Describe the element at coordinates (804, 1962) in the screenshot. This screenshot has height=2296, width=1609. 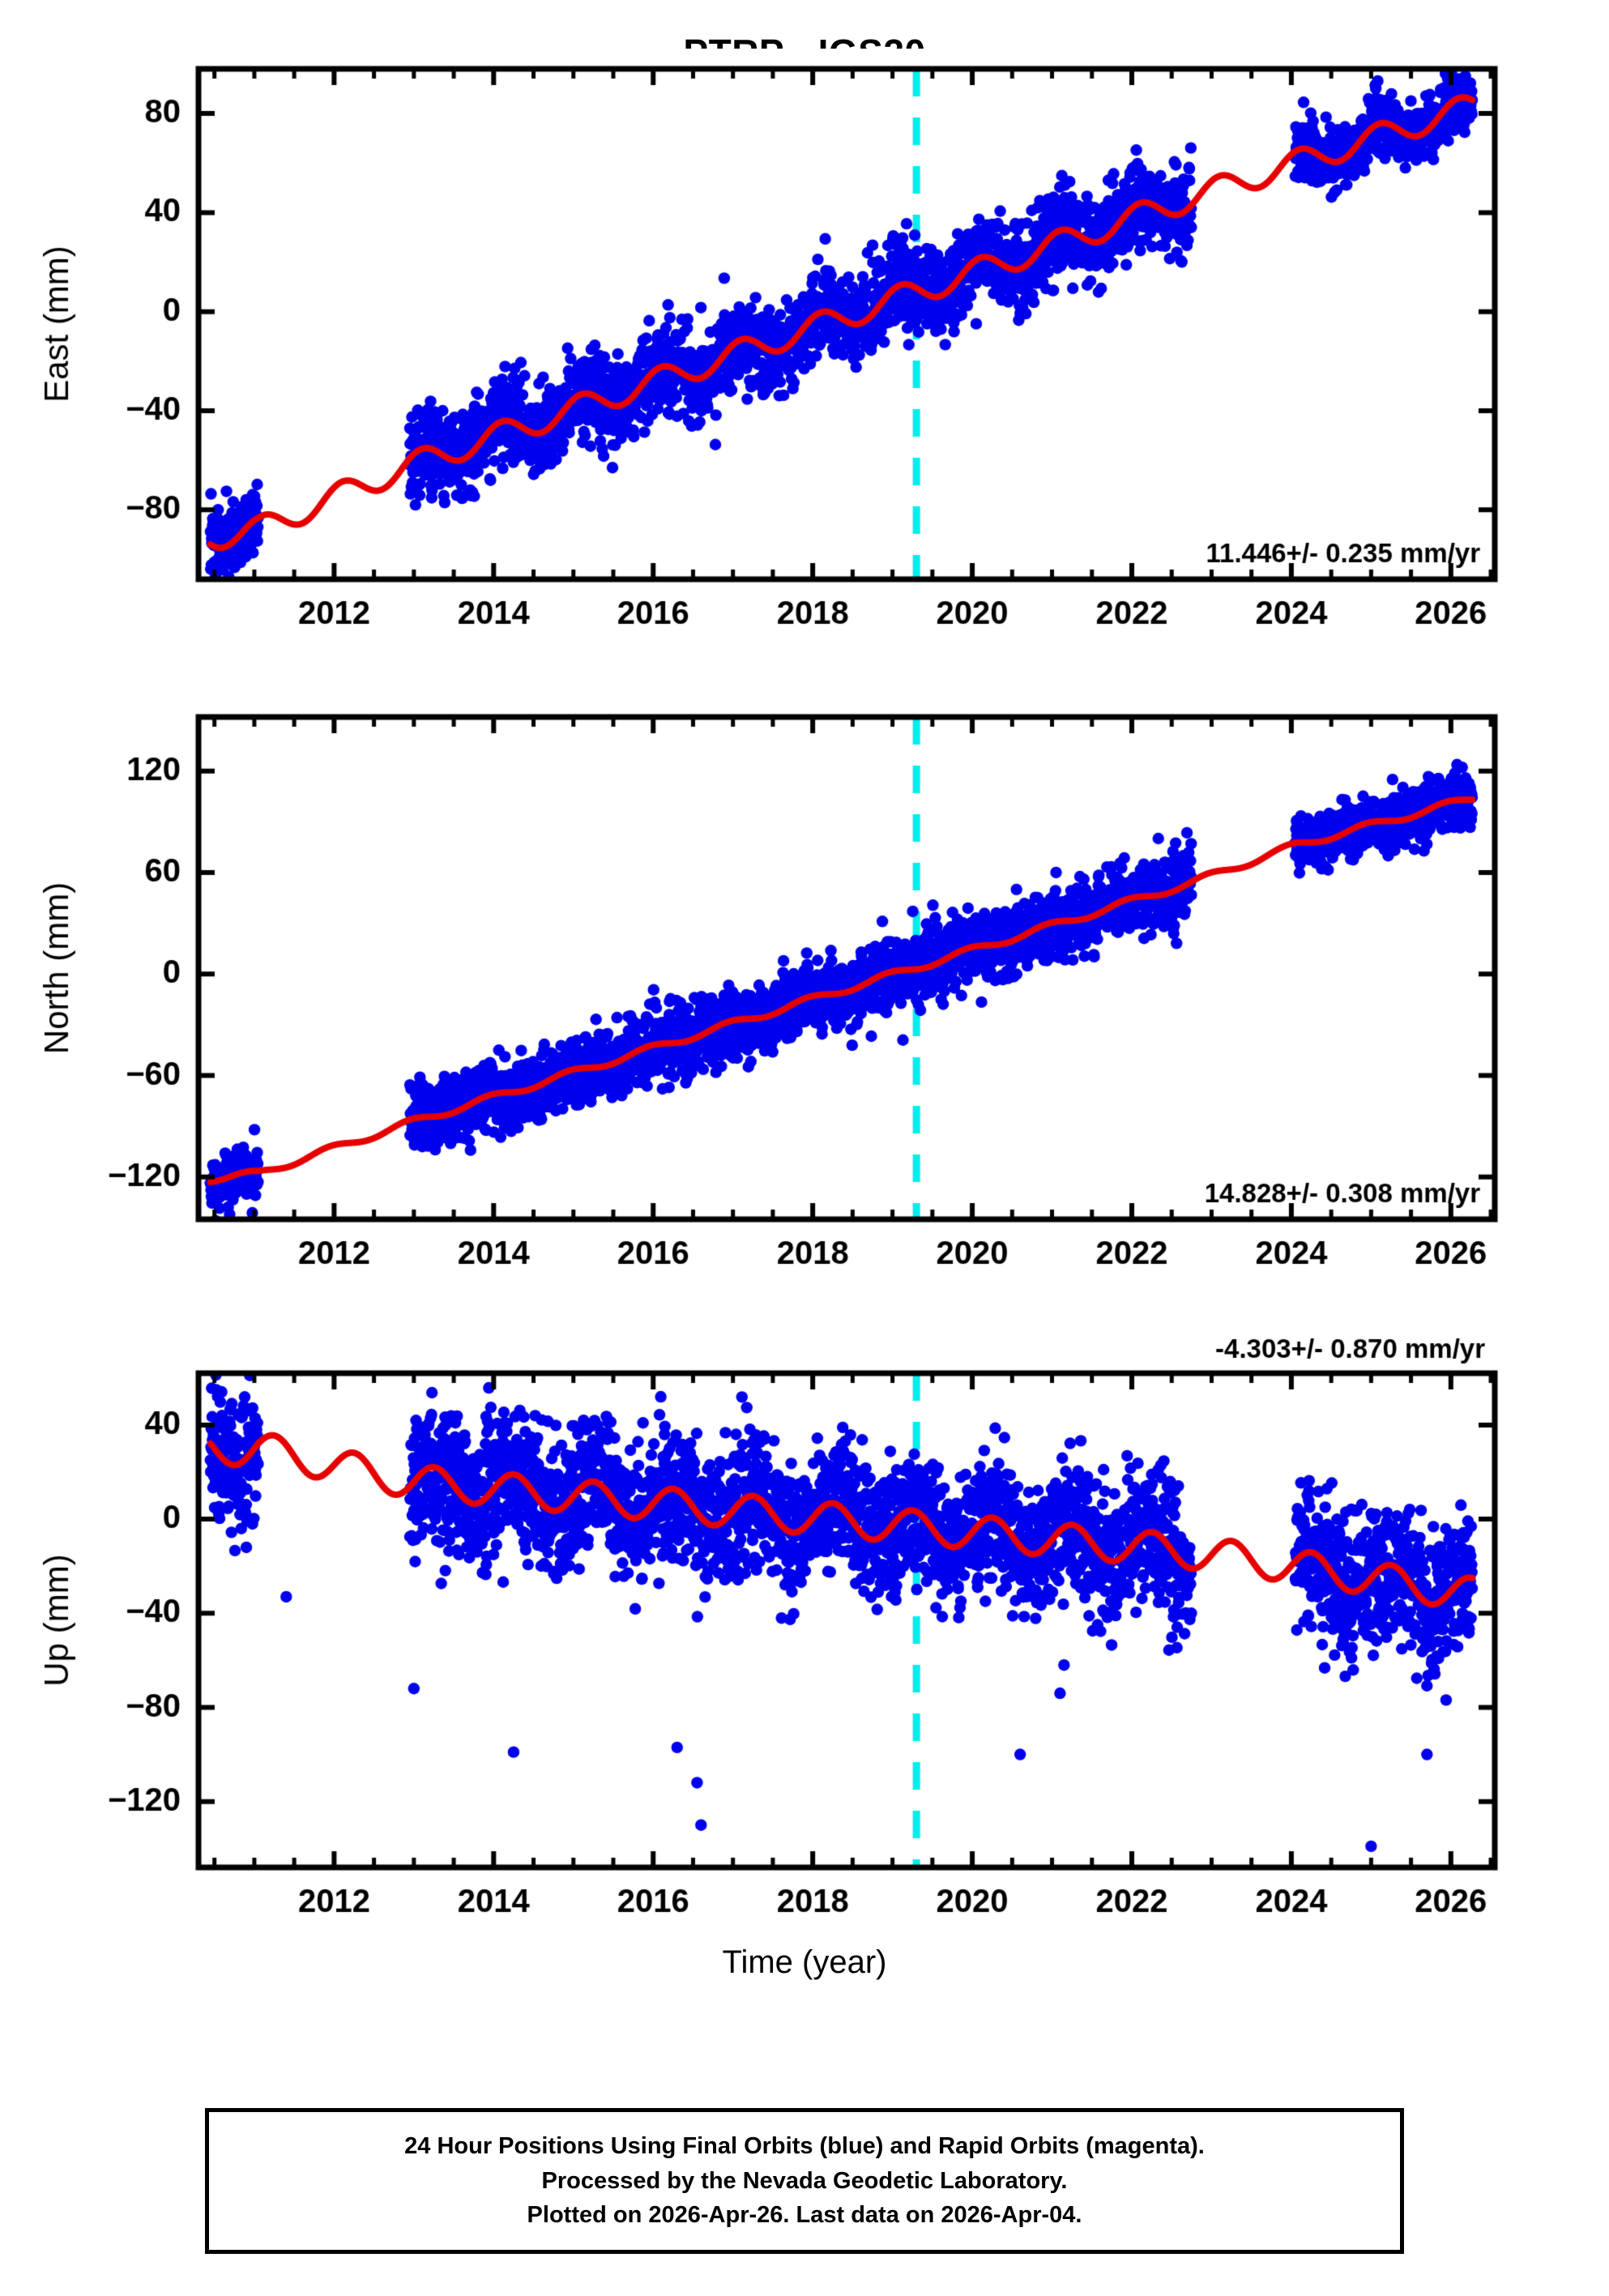
I see `x-axis-title: Time (year)` at that location.